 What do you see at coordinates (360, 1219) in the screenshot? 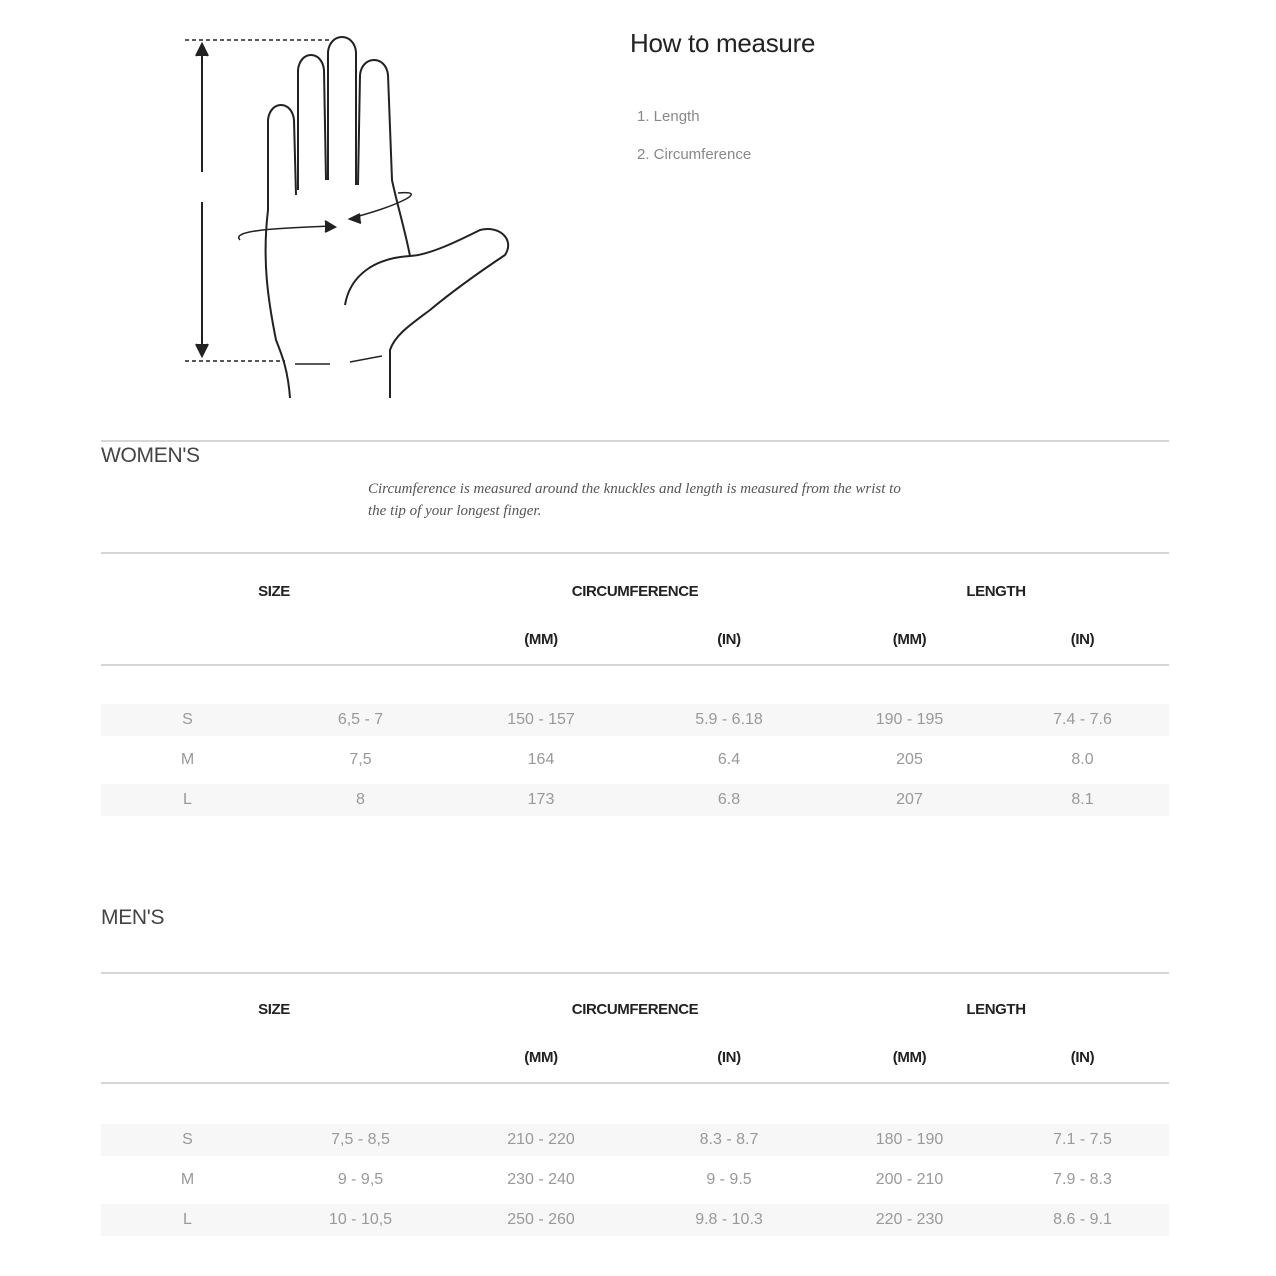
I see `cell-size-number: 10 - 10,5` at bounding box center [360, 1219].